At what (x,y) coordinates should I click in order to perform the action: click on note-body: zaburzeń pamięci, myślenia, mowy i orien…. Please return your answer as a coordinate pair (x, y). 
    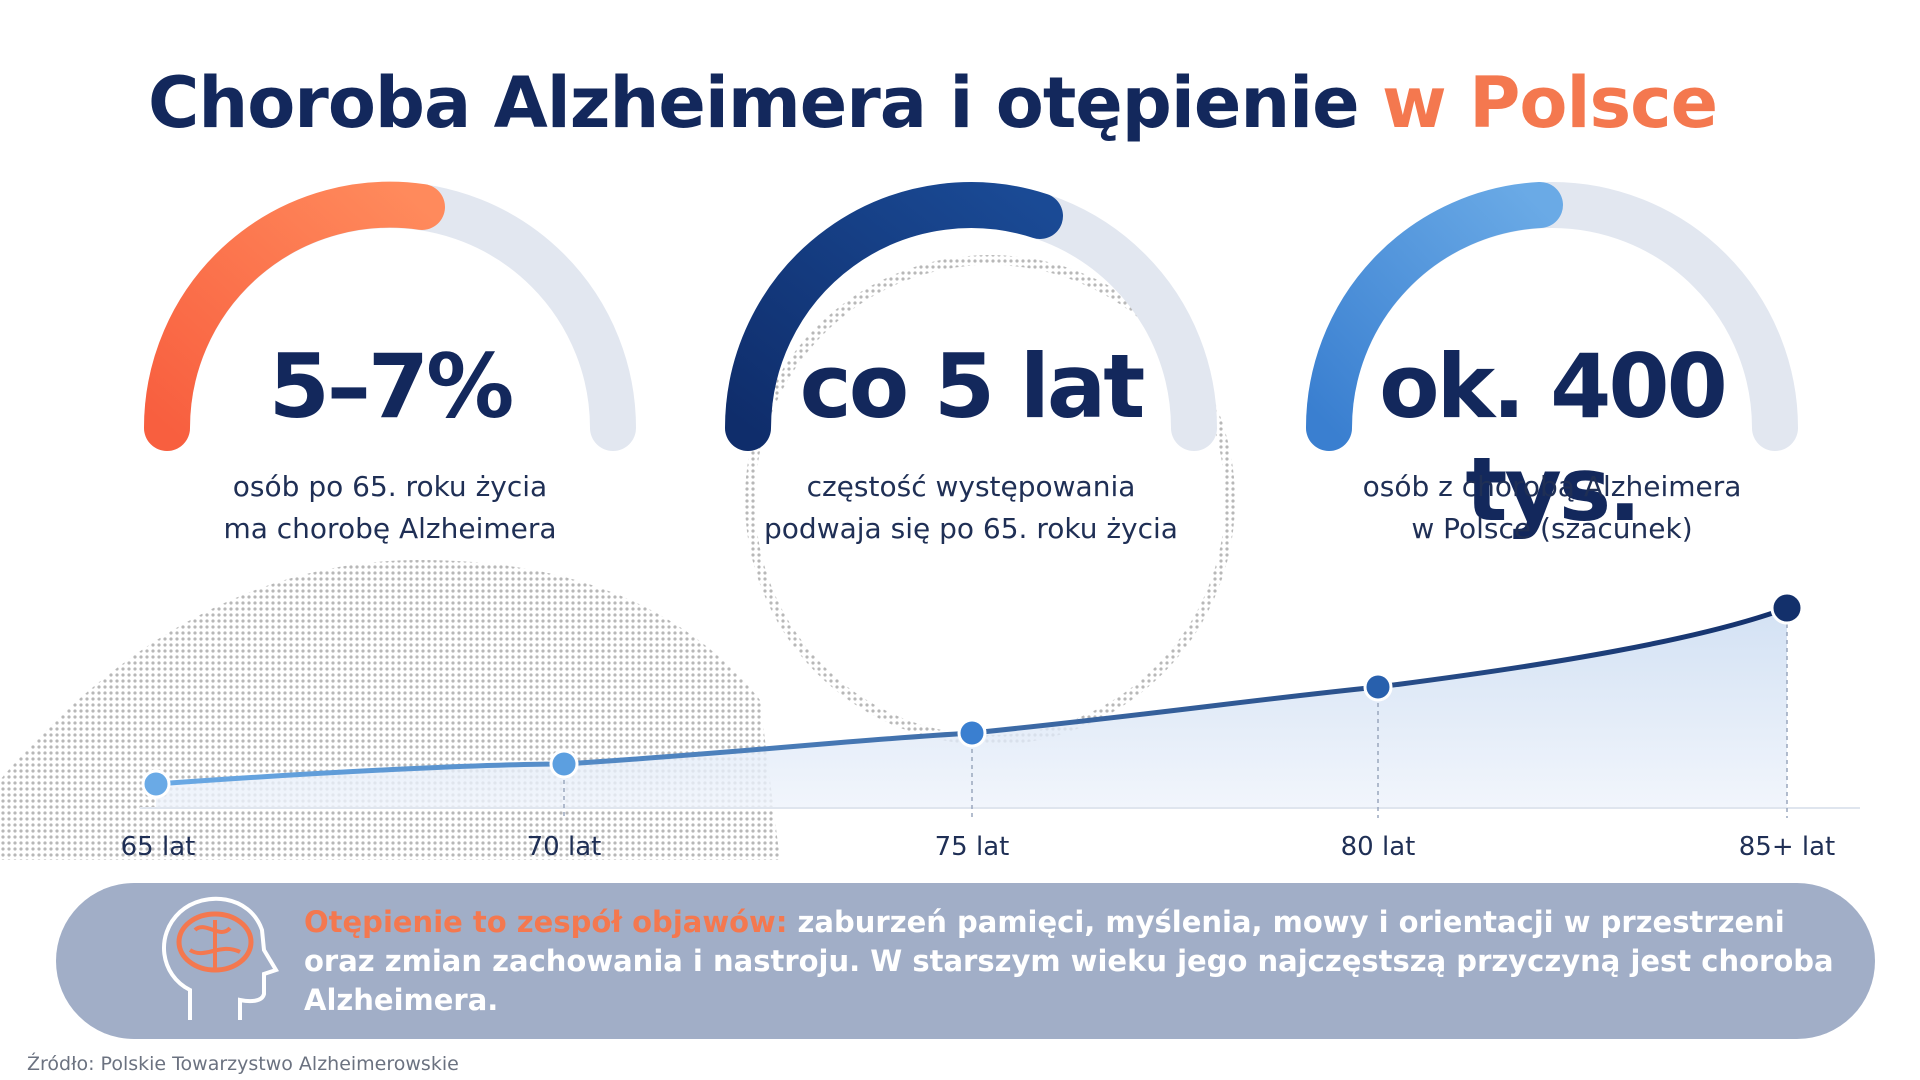
    Looking at the image, I should click on (1069, 961).